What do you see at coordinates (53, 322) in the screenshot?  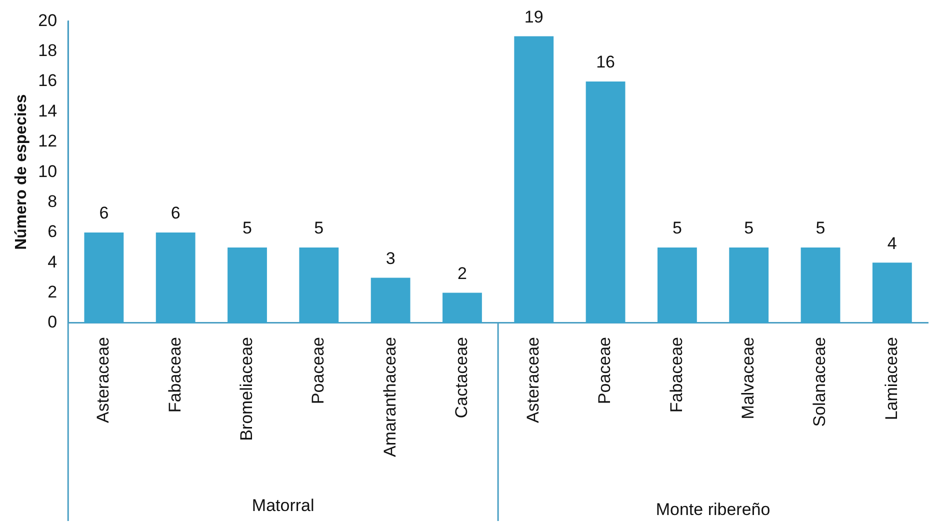 I see `y-tick-label: 0` at bounding box center [53, 322].